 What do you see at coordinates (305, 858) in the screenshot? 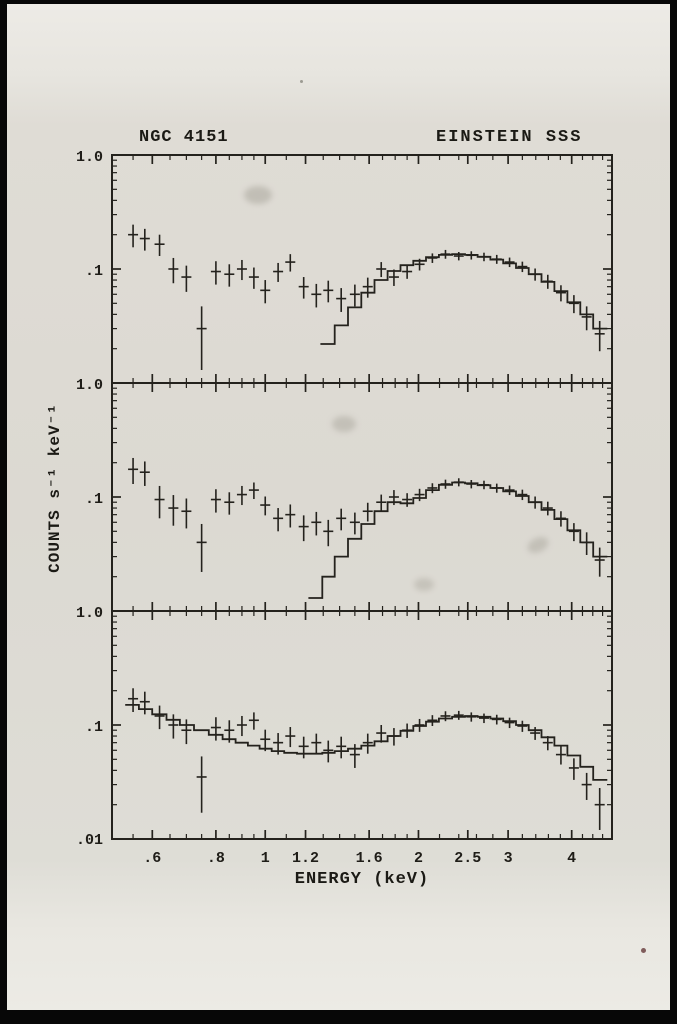
I see `tick-label: 1.2` at bounding box center [305, 858].